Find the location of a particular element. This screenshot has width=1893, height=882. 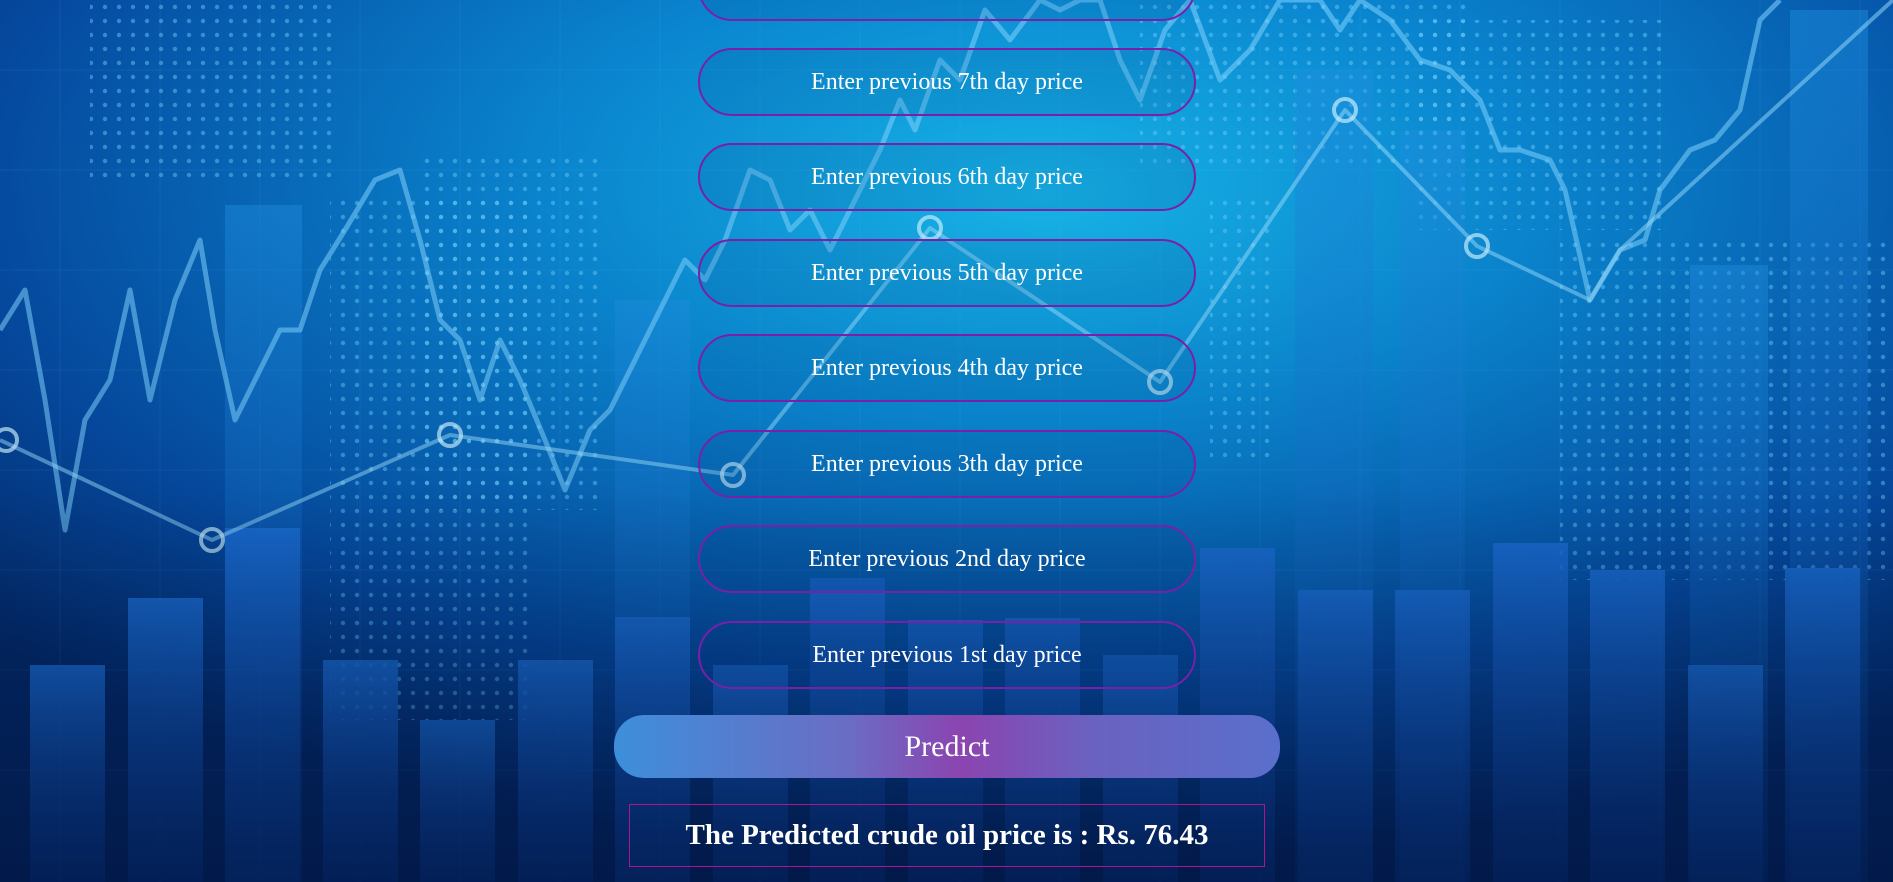

previous-1st-day-price-input is located at coordinates (947, 655).